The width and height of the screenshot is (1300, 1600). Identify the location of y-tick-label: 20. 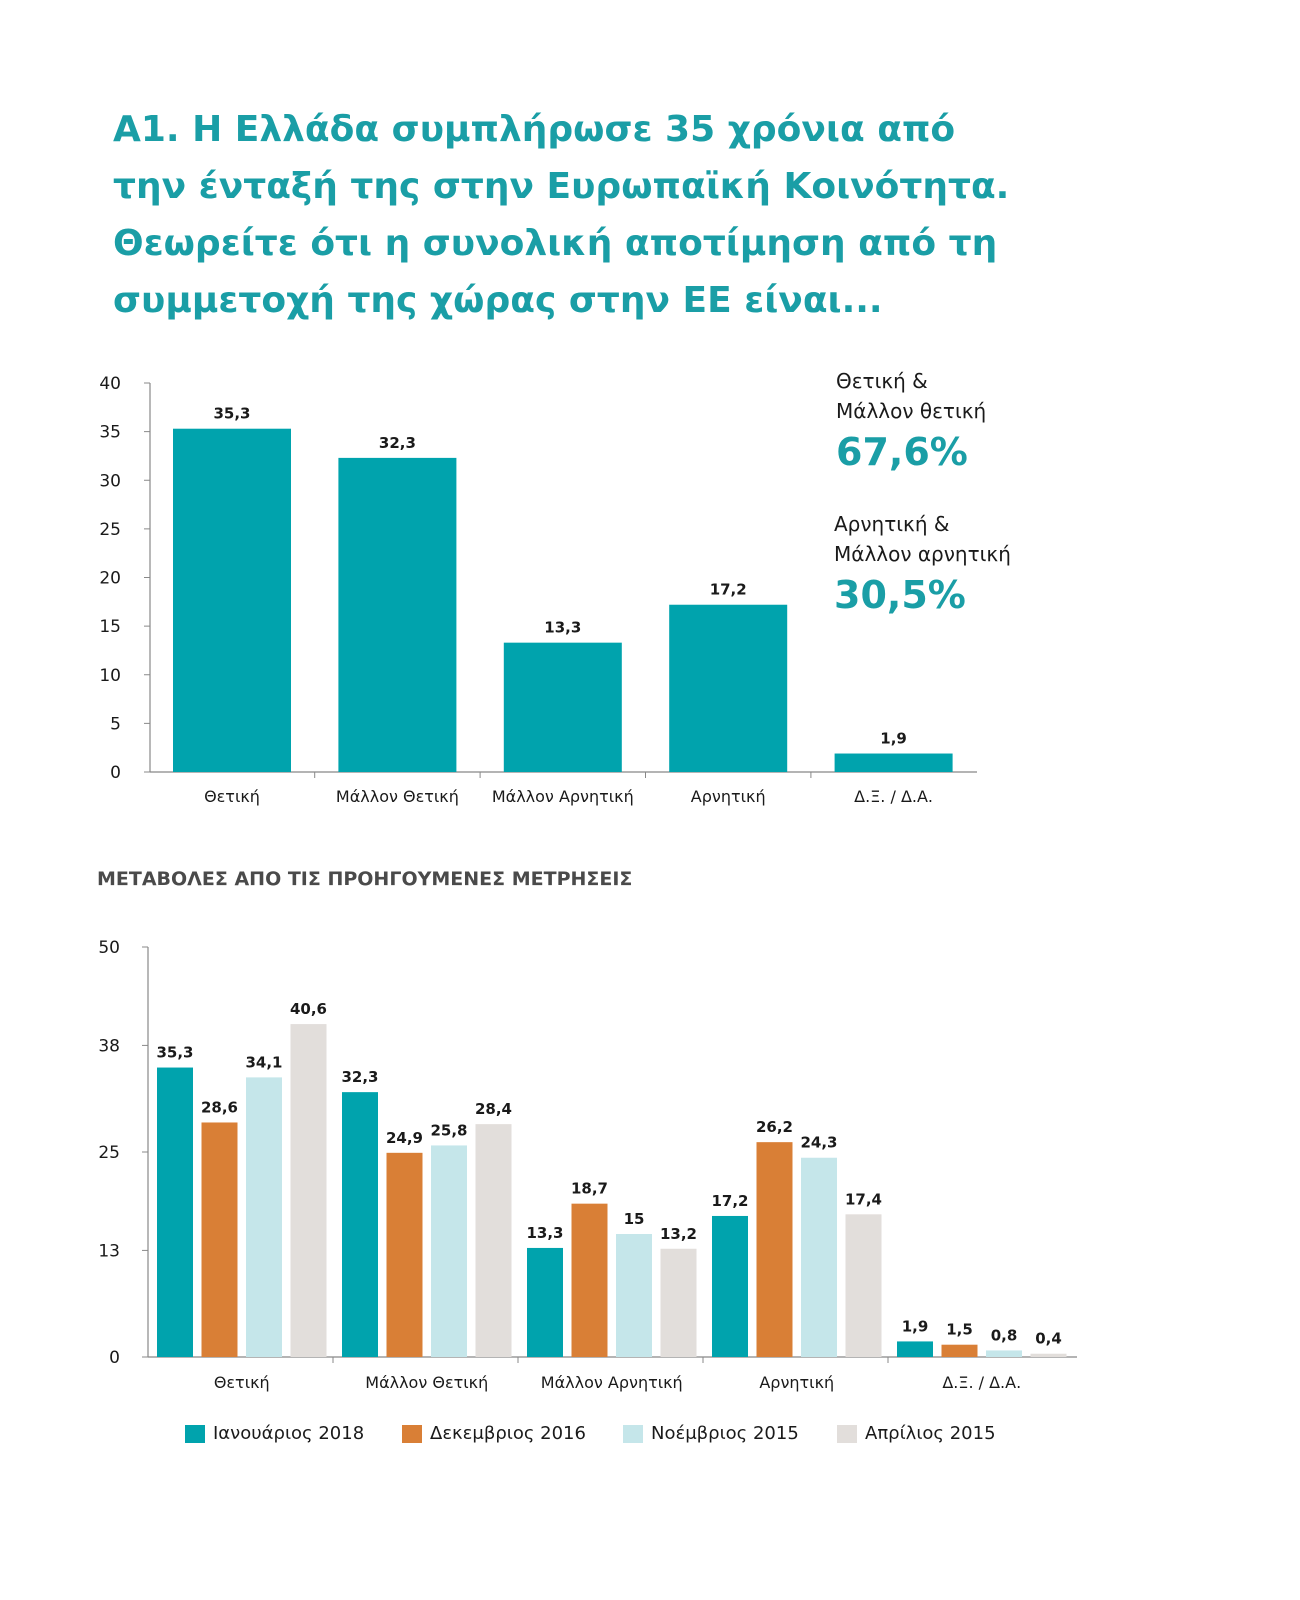
(110, 579).